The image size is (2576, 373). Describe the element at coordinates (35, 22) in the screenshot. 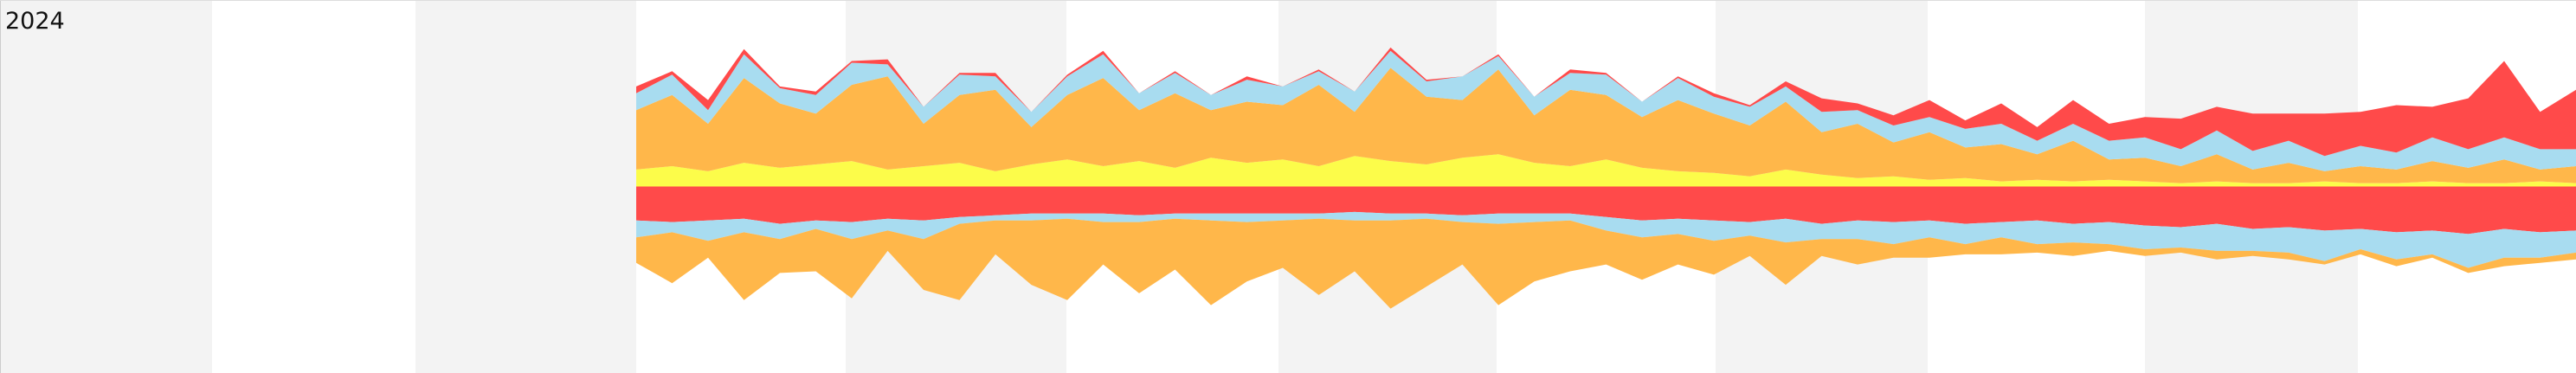

I see `chart-title: 2024` at that location.